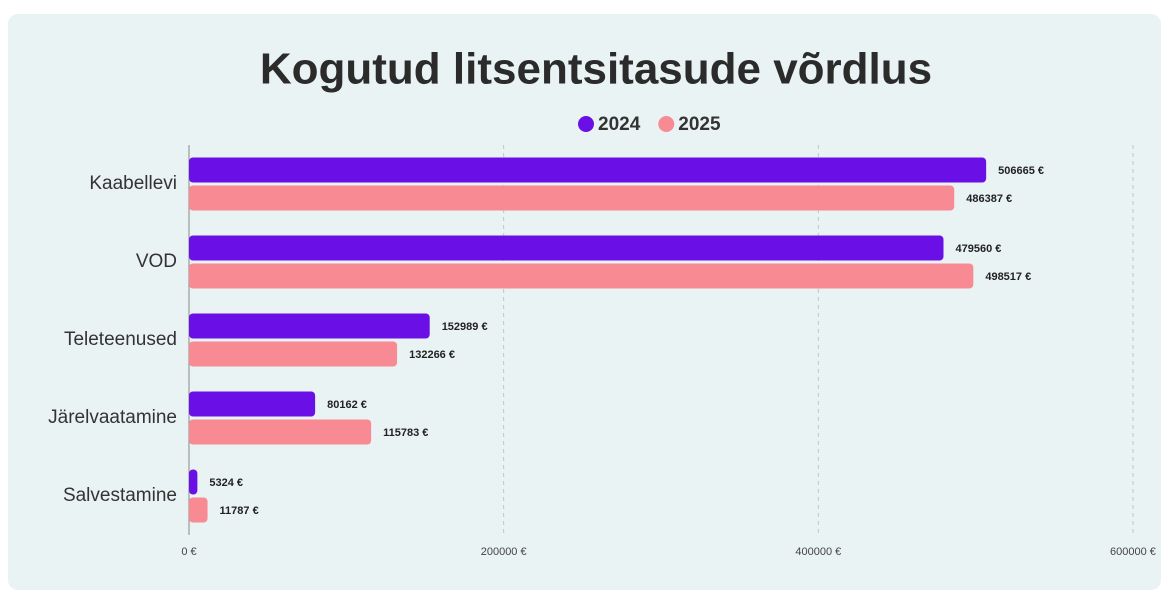 The image size is (1161, 597). I want to click on legend-label: 2025, so click(699, 124).